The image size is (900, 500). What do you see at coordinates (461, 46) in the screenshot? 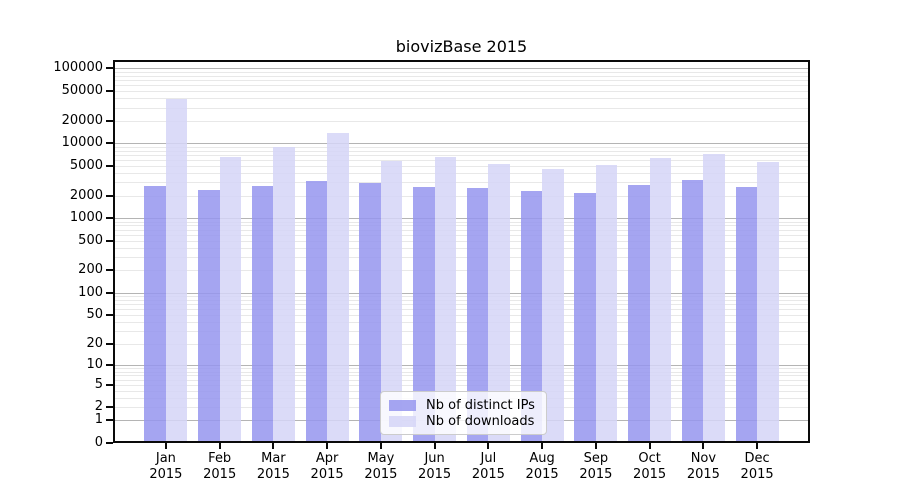
I see `chart-title: biovizBase 2015` at bounding box center [461, 46].